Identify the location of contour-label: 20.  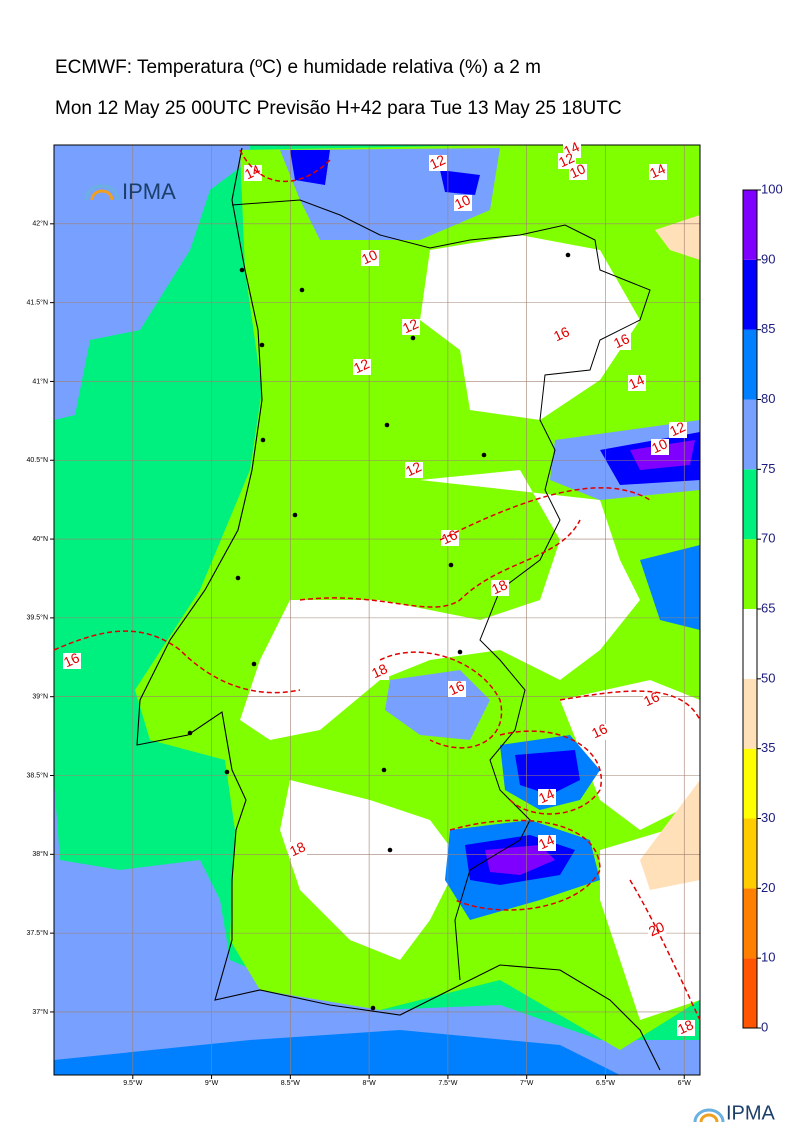
(656, 928).